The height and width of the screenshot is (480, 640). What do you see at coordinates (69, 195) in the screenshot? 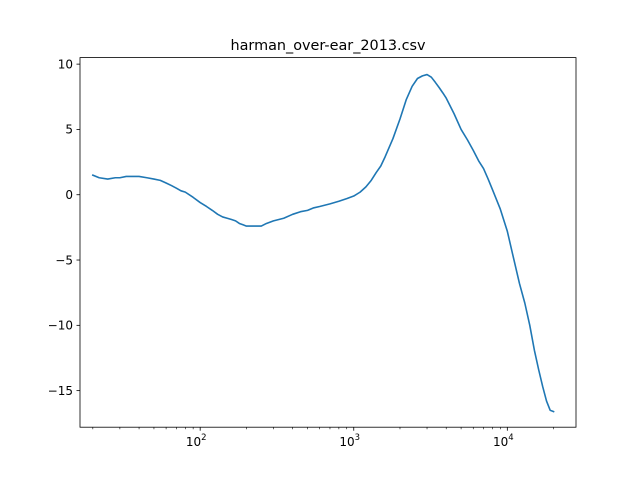
I see `y-tick-label: 0` at bounding box center [69, 195].